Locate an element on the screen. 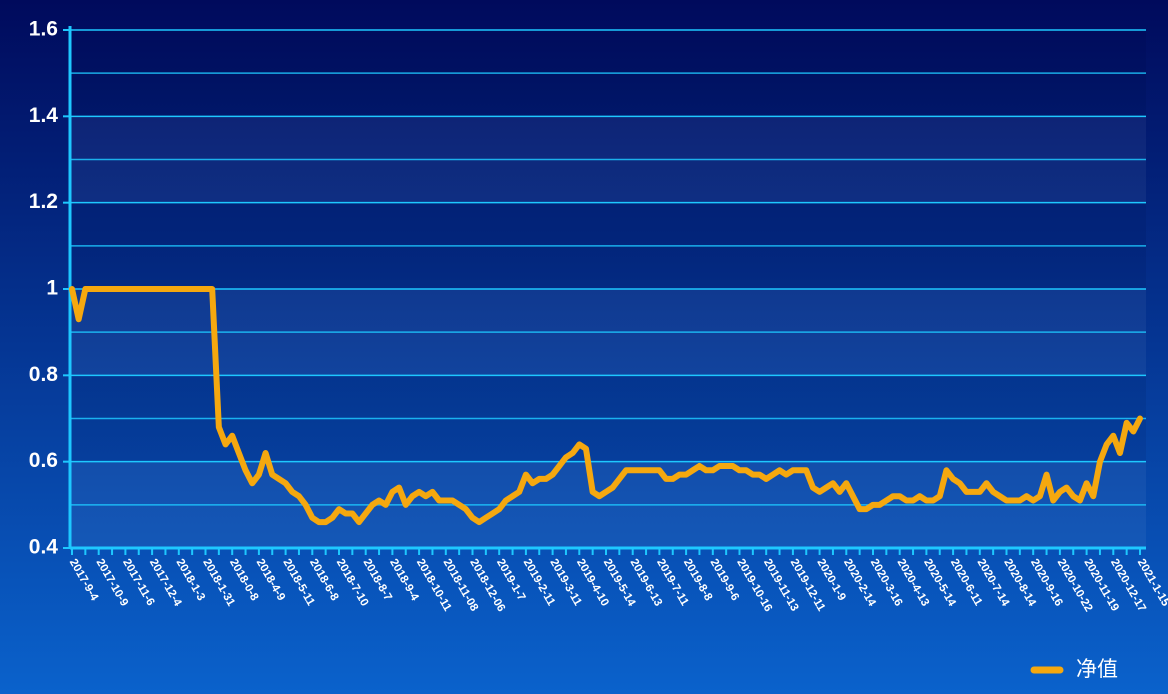  y-tick-label: 1.2 is located at coordinates (43, 201).